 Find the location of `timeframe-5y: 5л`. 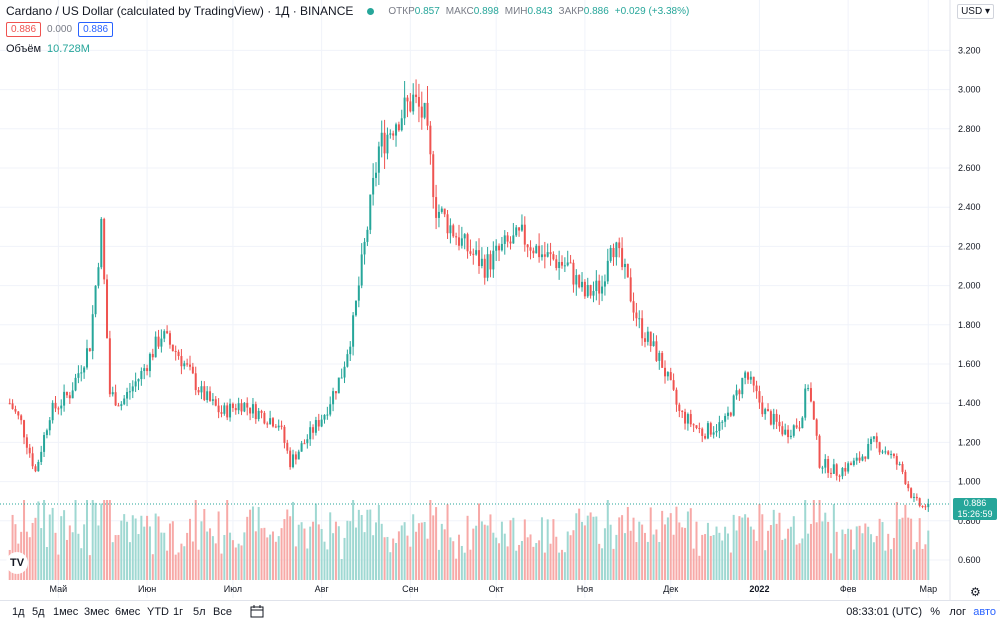

timeframe-5y: 5л is located at coordinates (199, 612).